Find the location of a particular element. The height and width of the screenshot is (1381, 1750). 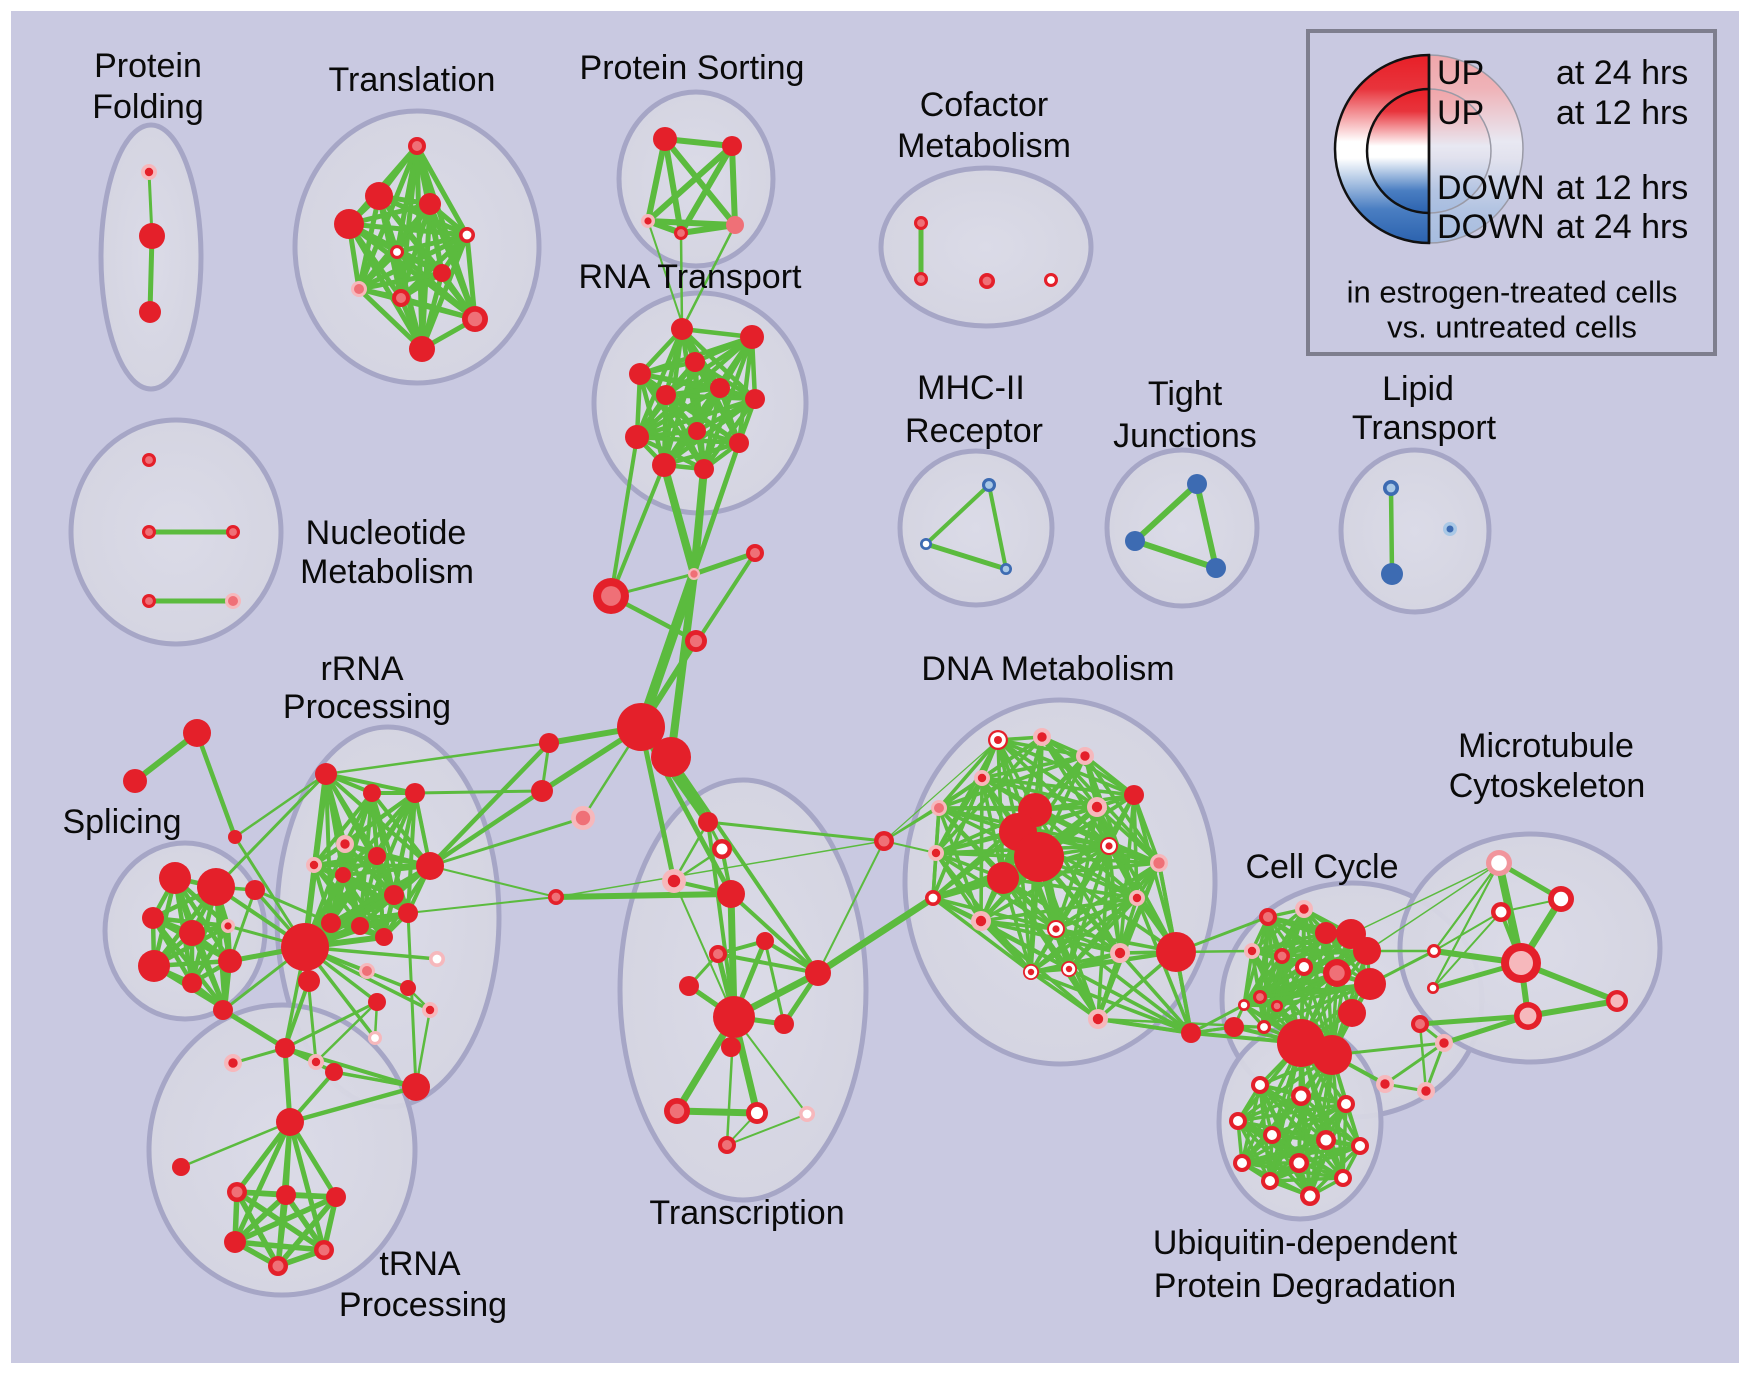

svg-text: rRNA is located at coordinates (361, 669).